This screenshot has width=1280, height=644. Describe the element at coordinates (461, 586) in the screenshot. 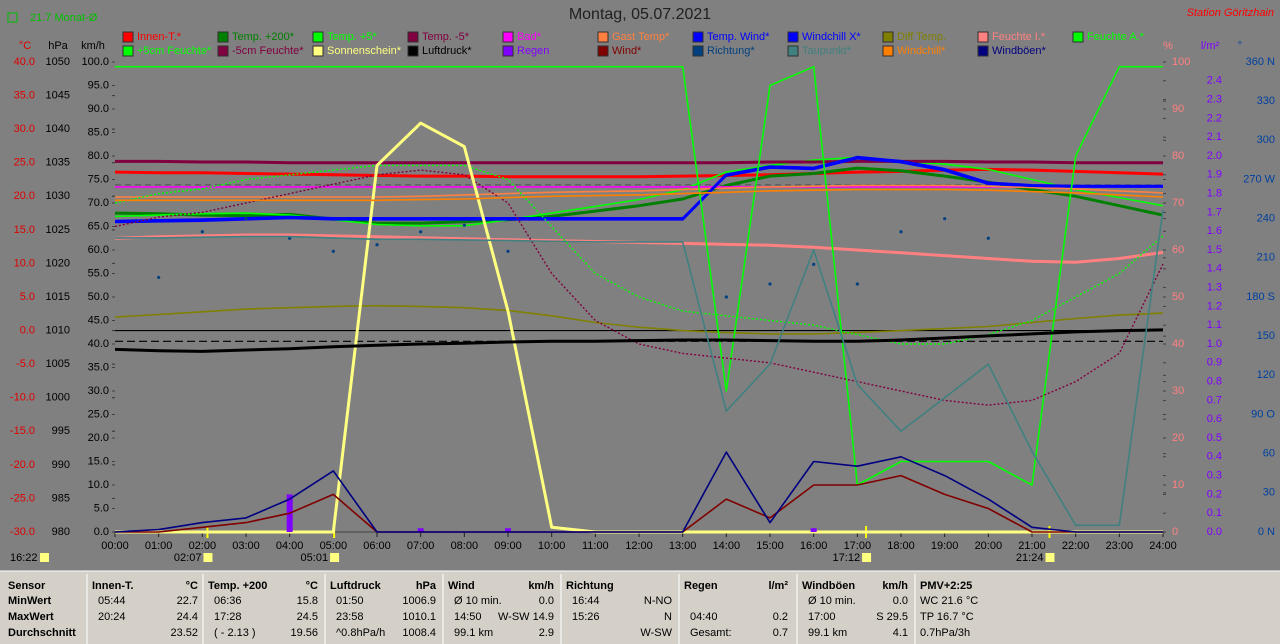

I see `column-header: Wind` at that location.